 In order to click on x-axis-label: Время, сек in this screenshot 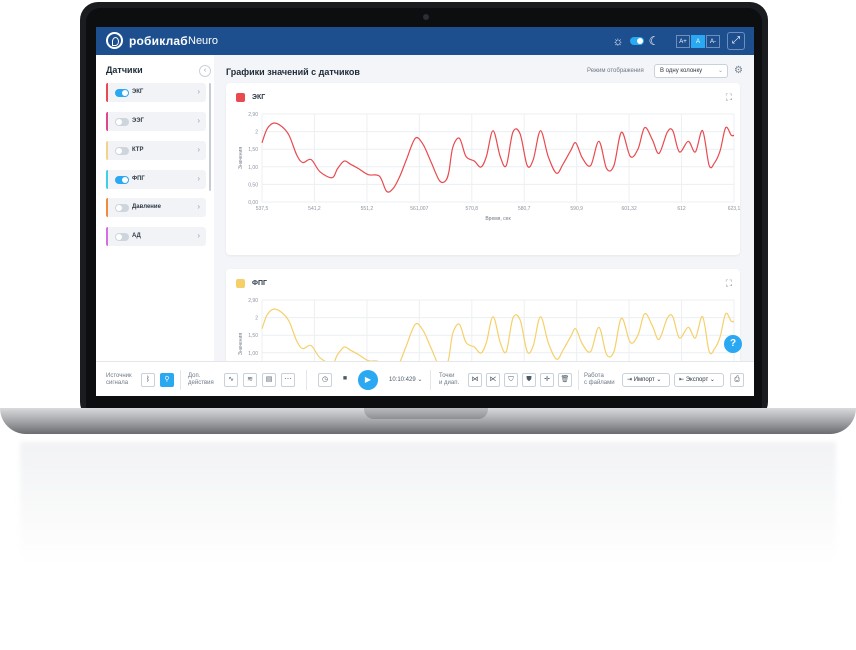, I will do `click(498, 219)`.